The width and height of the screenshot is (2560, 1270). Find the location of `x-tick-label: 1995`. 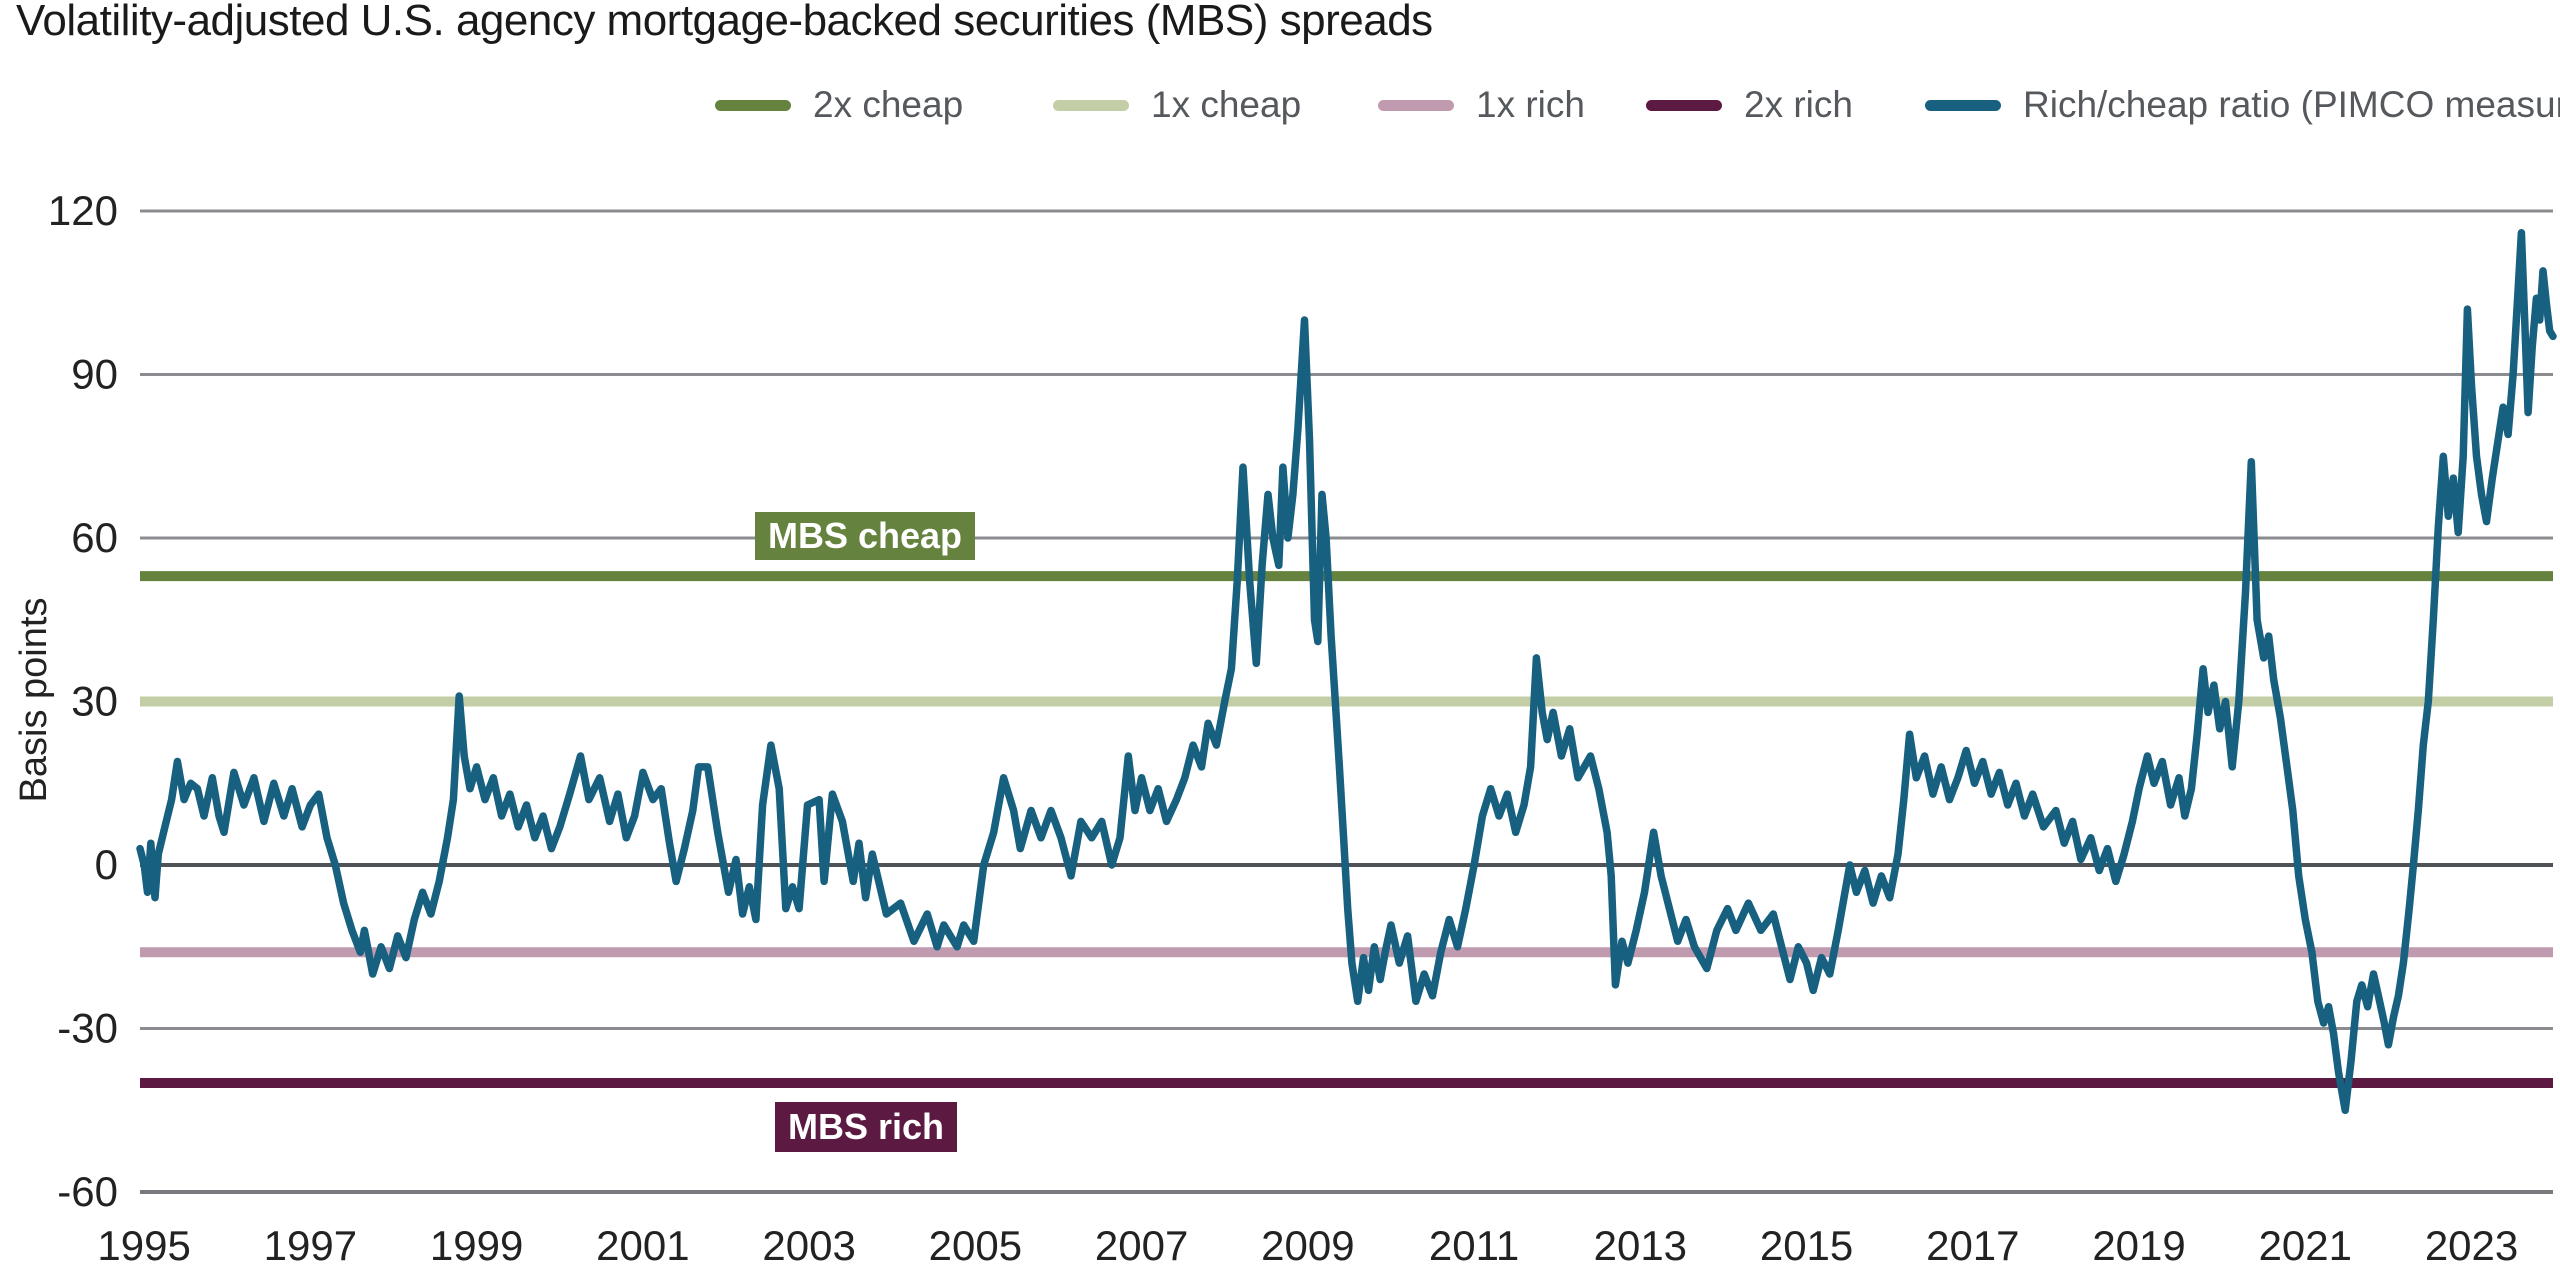

x-tick-label: 1995 is located at coordinates (143, 1245).